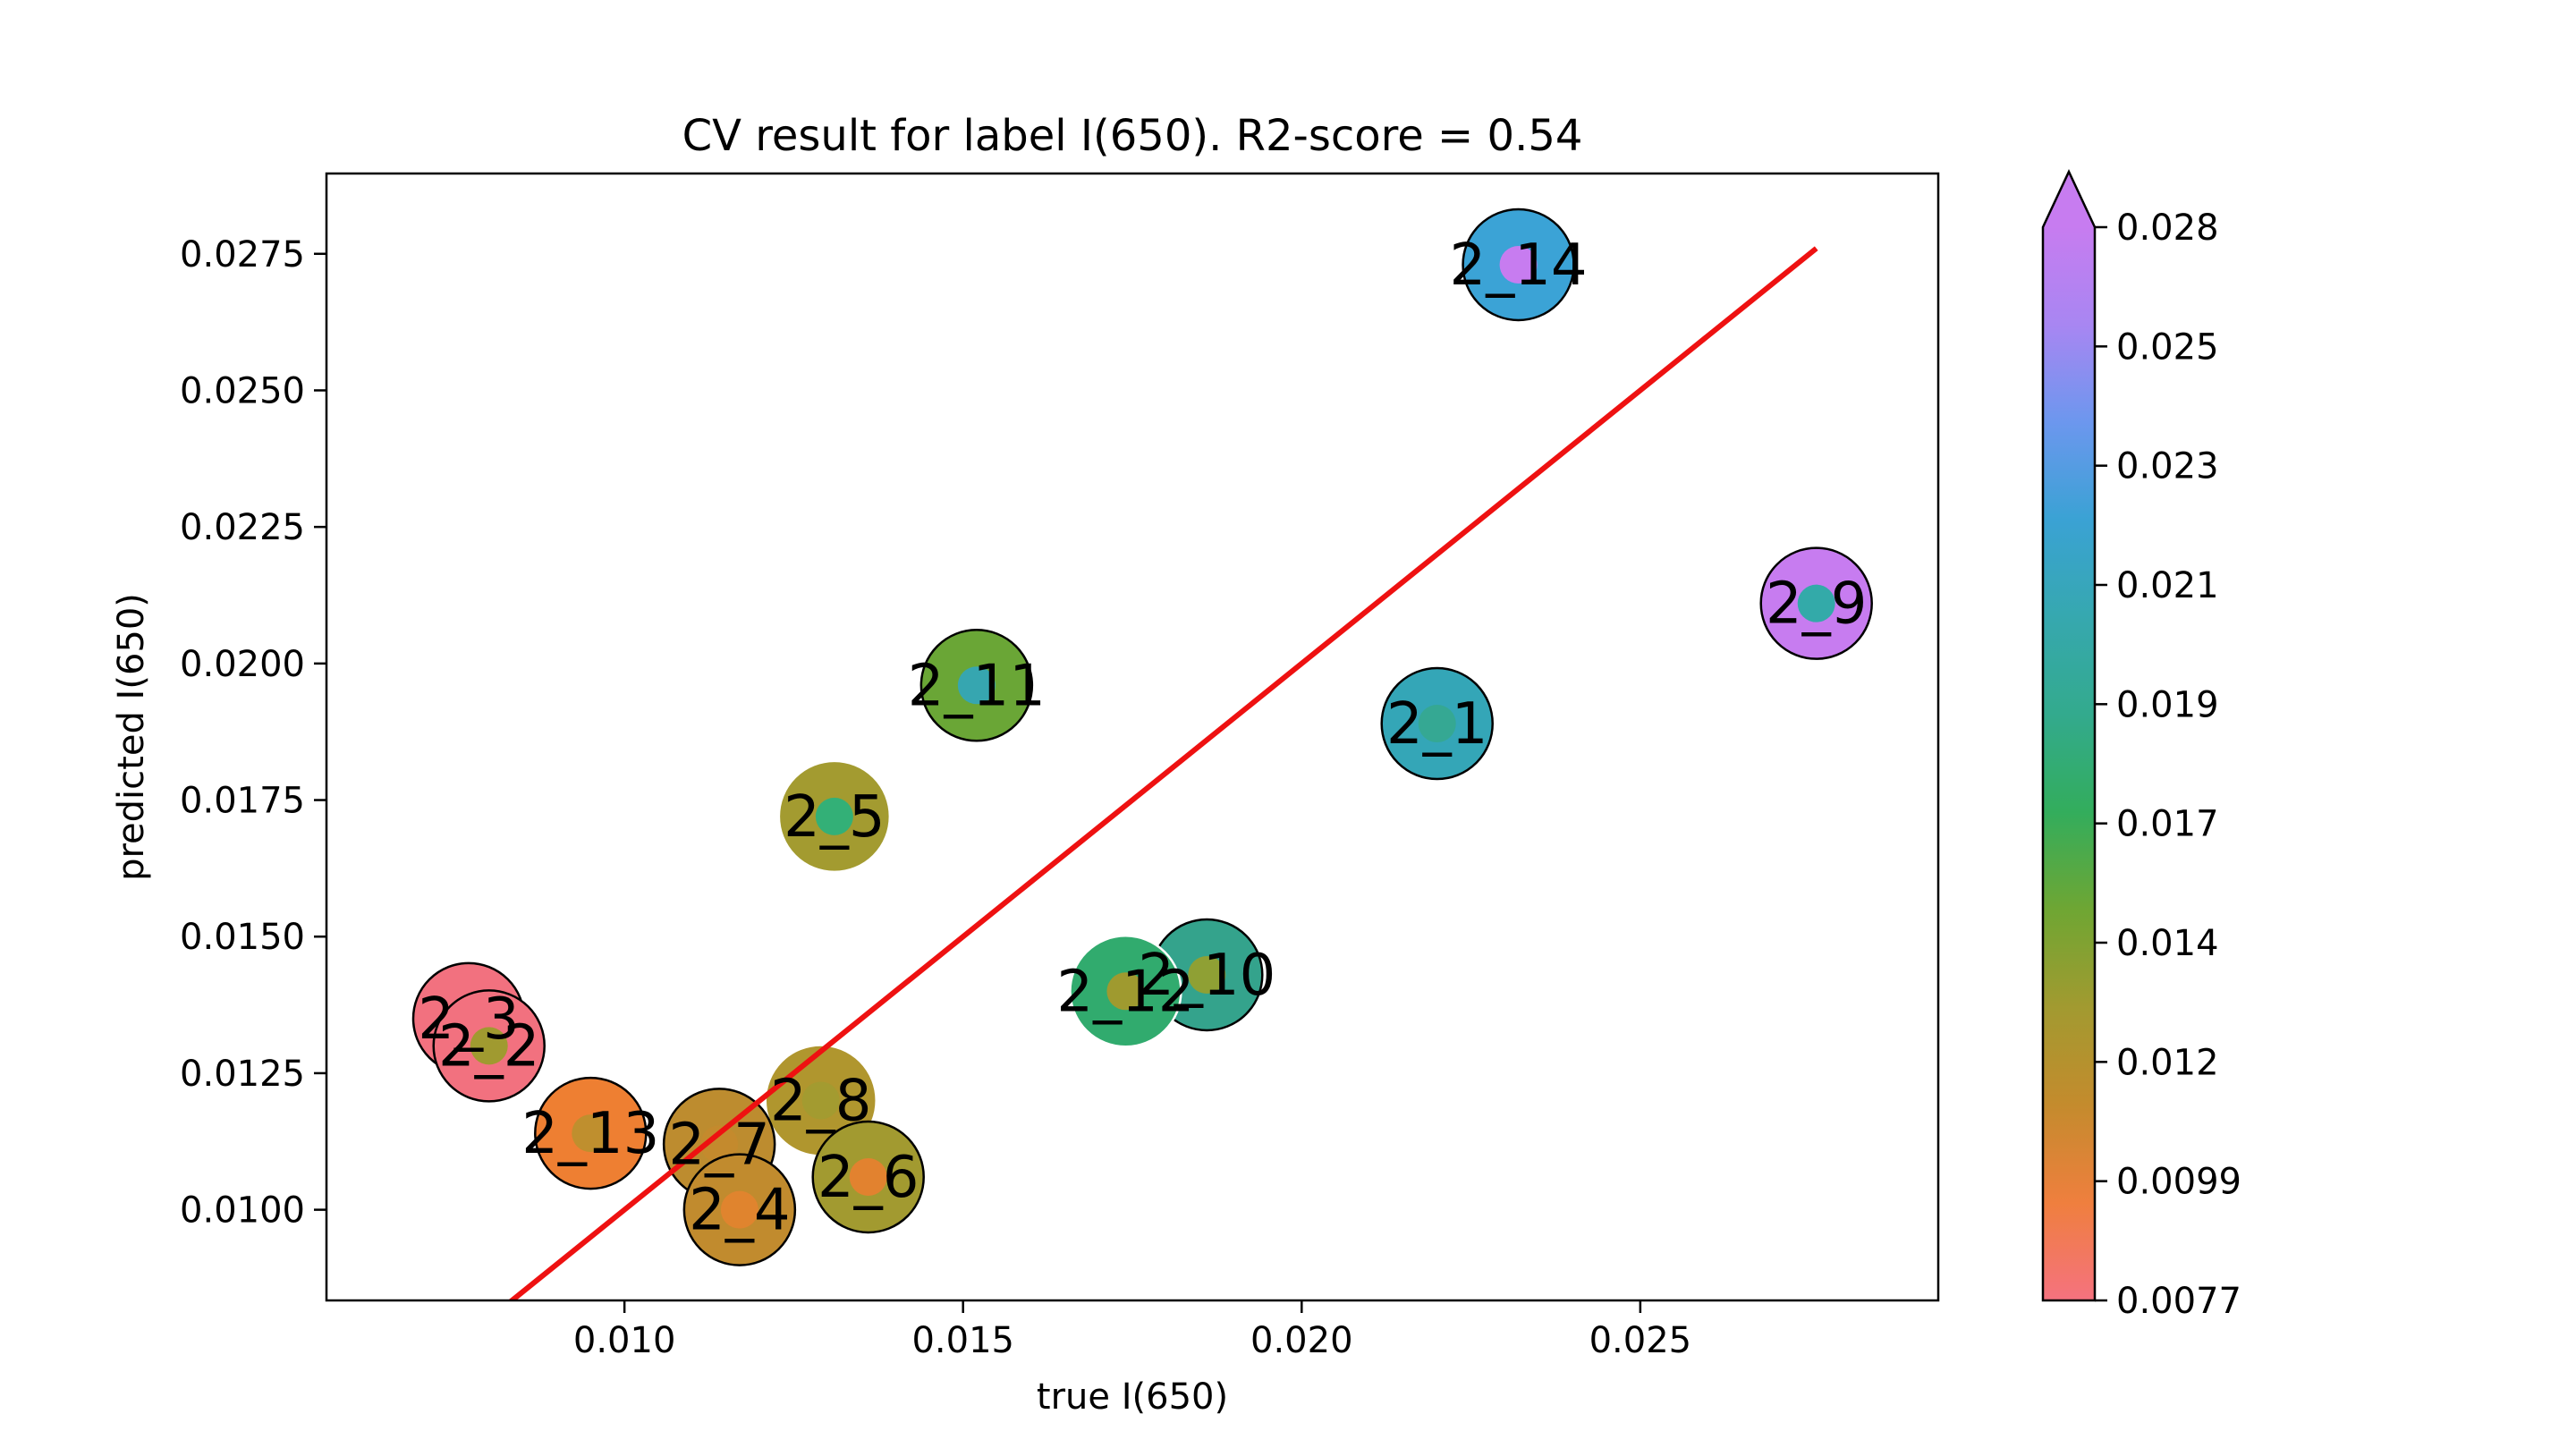 The image size is (2576, 1448). I want to click on data-point-label: 2_1, so click(1436, 724).